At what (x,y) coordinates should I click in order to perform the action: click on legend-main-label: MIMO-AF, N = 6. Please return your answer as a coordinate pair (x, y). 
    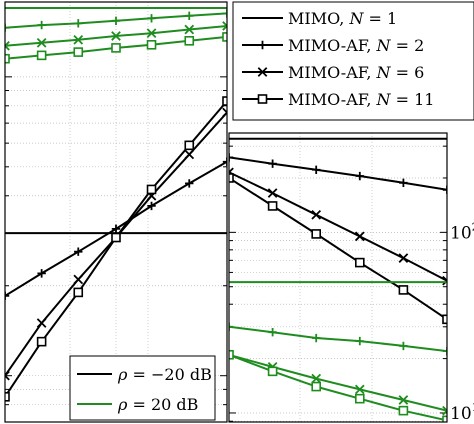
    Looking at the image, I should click on (356, 72).